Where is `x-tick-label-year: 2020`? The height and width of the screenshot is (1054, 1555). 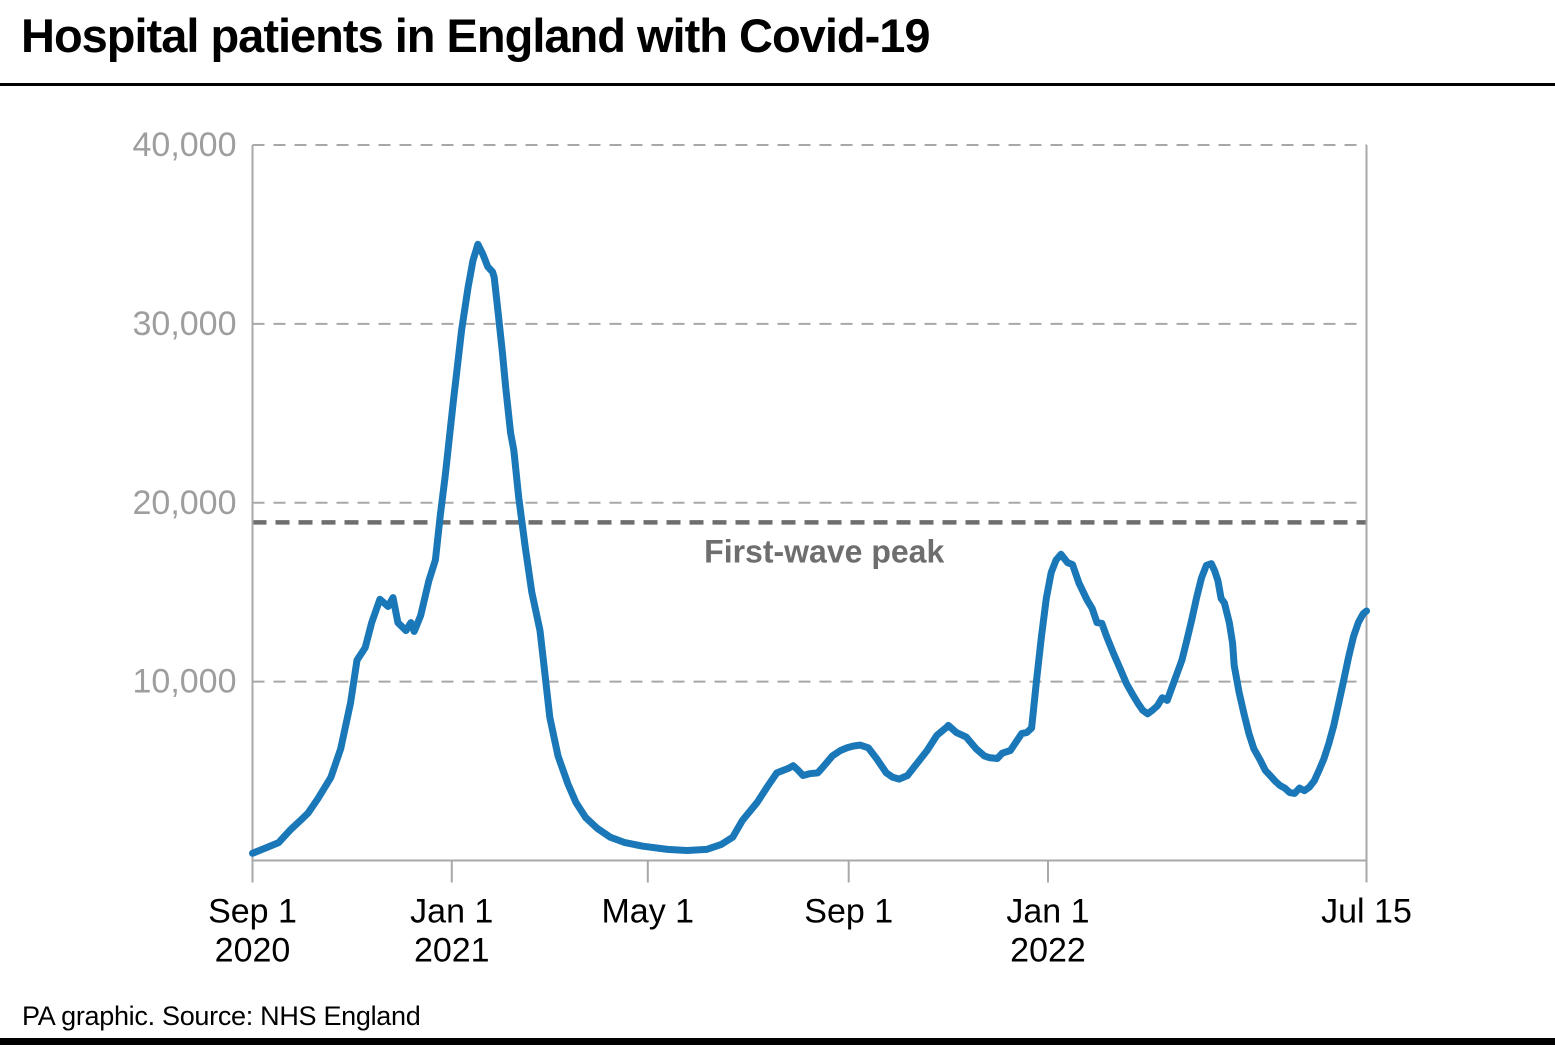 x-tick-label-year: 2020 is located at coordinates (253, 951).